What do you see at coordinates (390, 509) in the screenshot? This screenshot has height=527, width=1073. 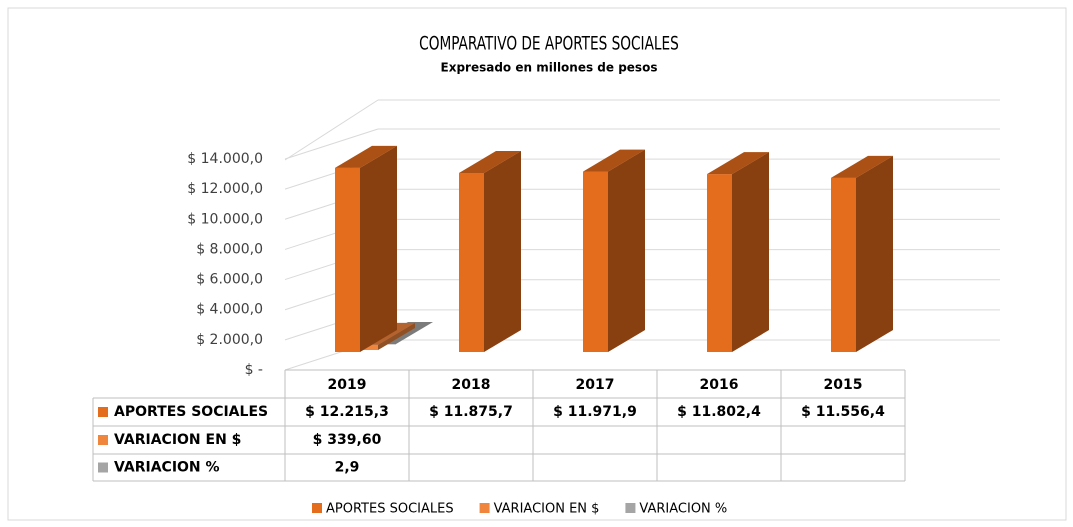 I see `legend-label: APORTES SOCIALES` at bounding box center [390, 509].